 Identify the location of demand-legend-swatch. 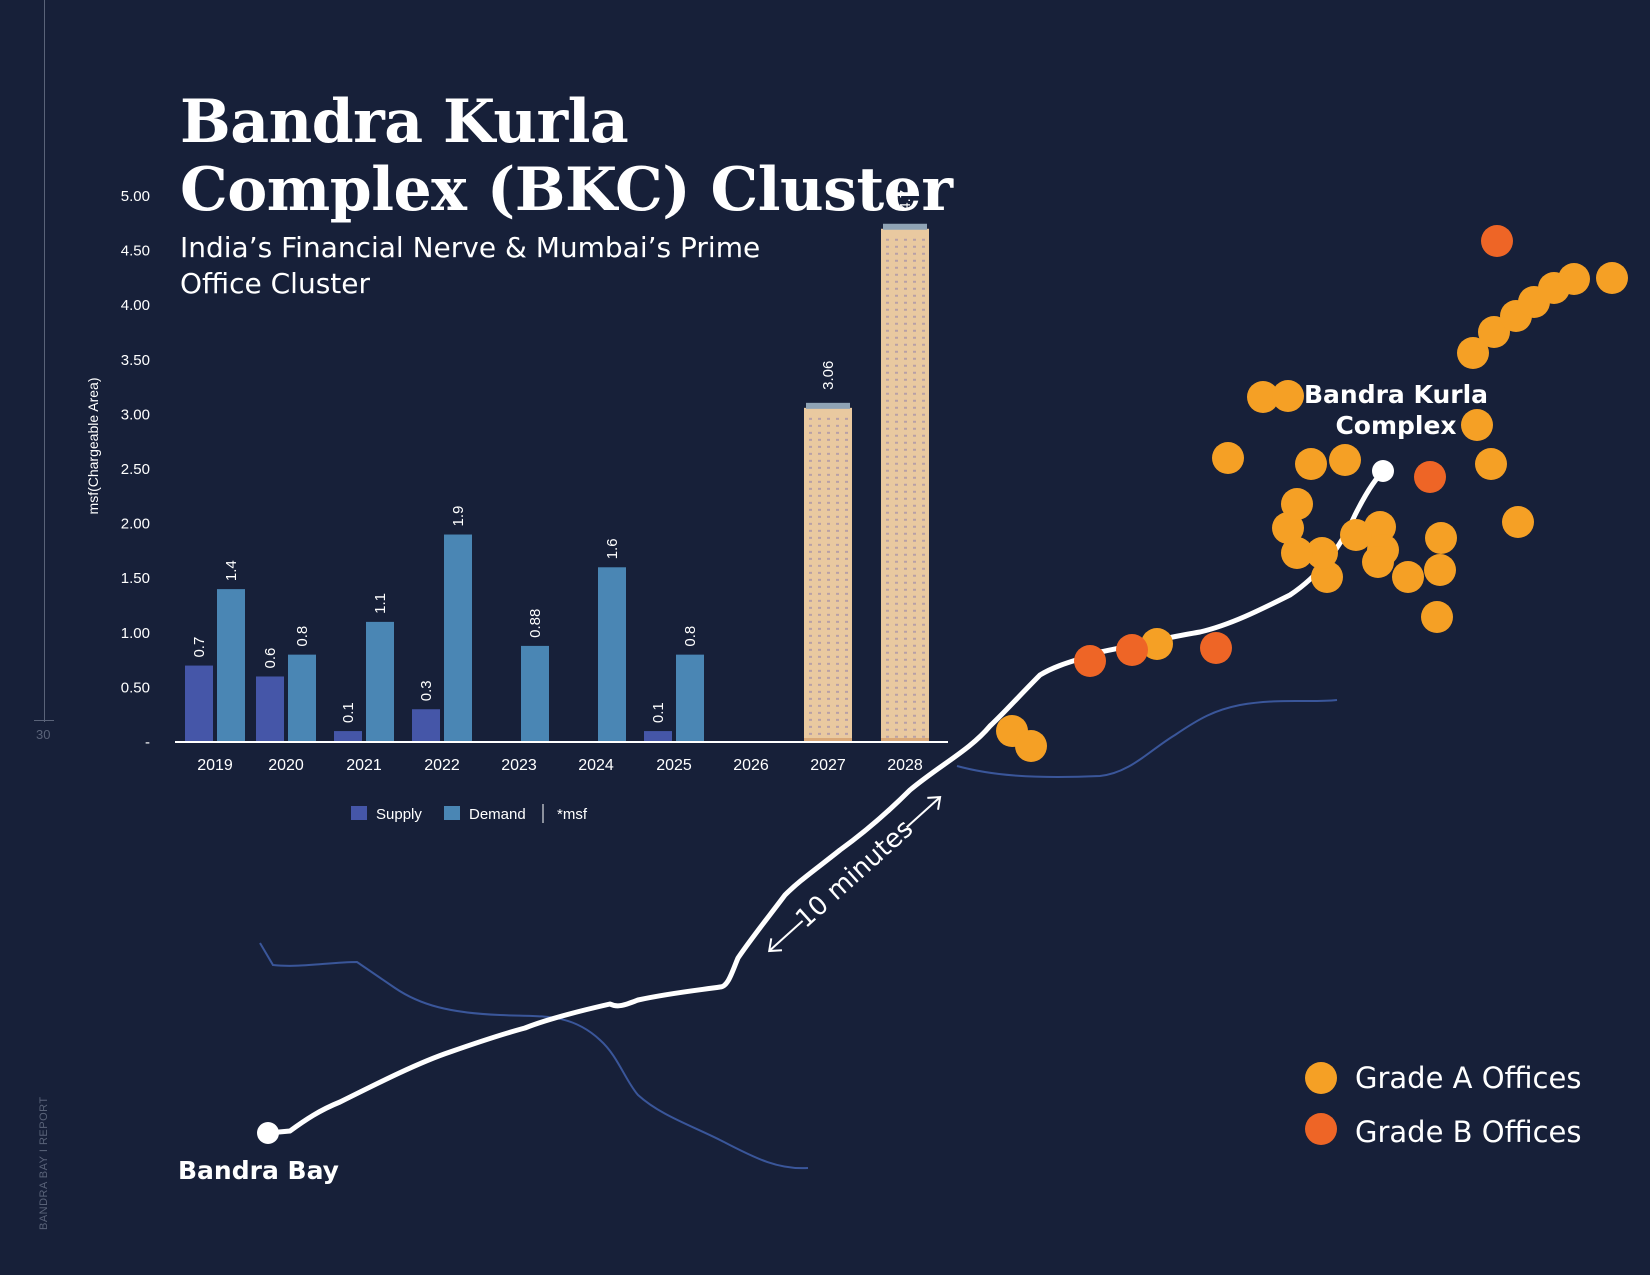
(452, 813).